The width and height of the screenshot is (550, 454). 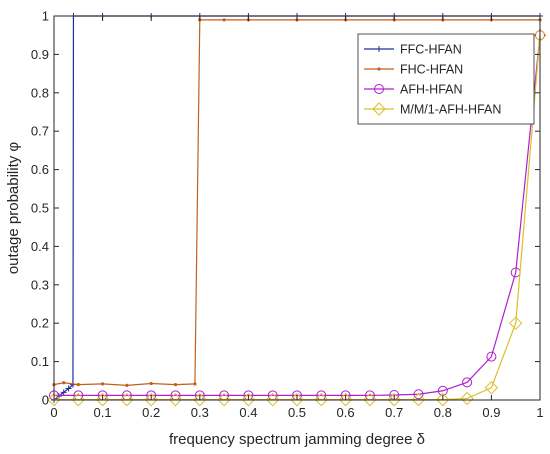 What do you see at coordinates (431, 70) in the screenshot?
I see `legend-label: FHC-HFAN` at bounding box center [431, 70].